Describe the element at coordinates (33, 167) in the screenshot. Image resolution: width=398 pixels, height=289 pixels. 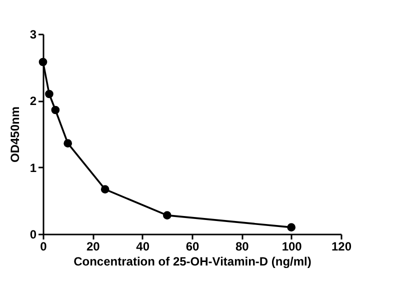
I see `y-tick-label: 1` at that location.